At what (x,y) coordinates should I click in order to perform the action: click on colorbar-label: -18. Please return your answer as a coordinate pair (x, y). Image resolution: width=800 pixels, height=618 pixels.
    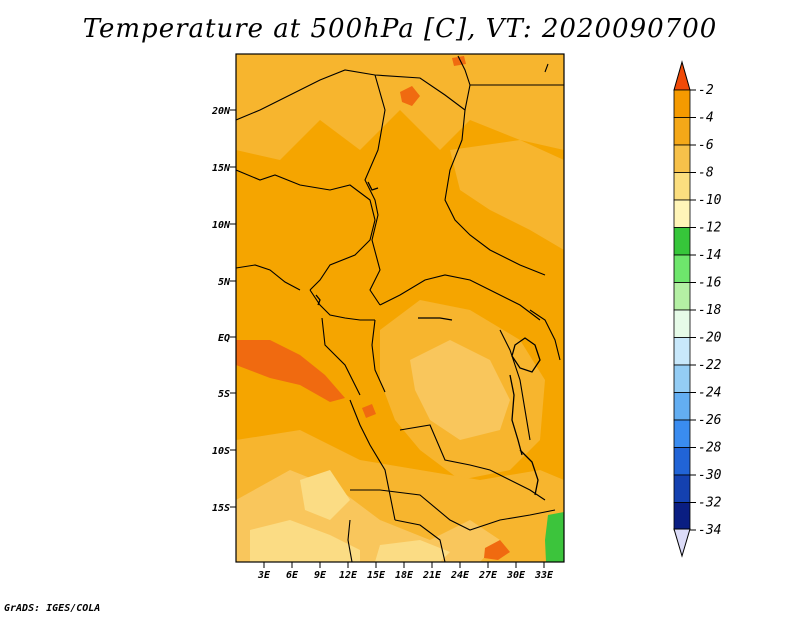
    Looking at the image, I should click on (710, 310).